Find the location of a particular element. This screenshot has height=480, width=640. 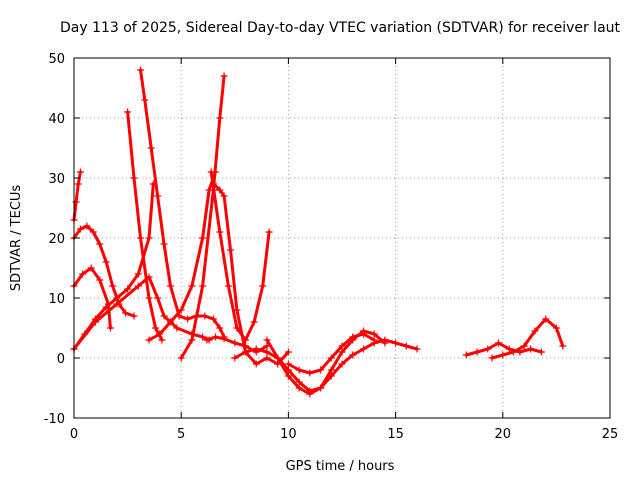

y-tick-label: 40 is located at coordinates (56, 119).